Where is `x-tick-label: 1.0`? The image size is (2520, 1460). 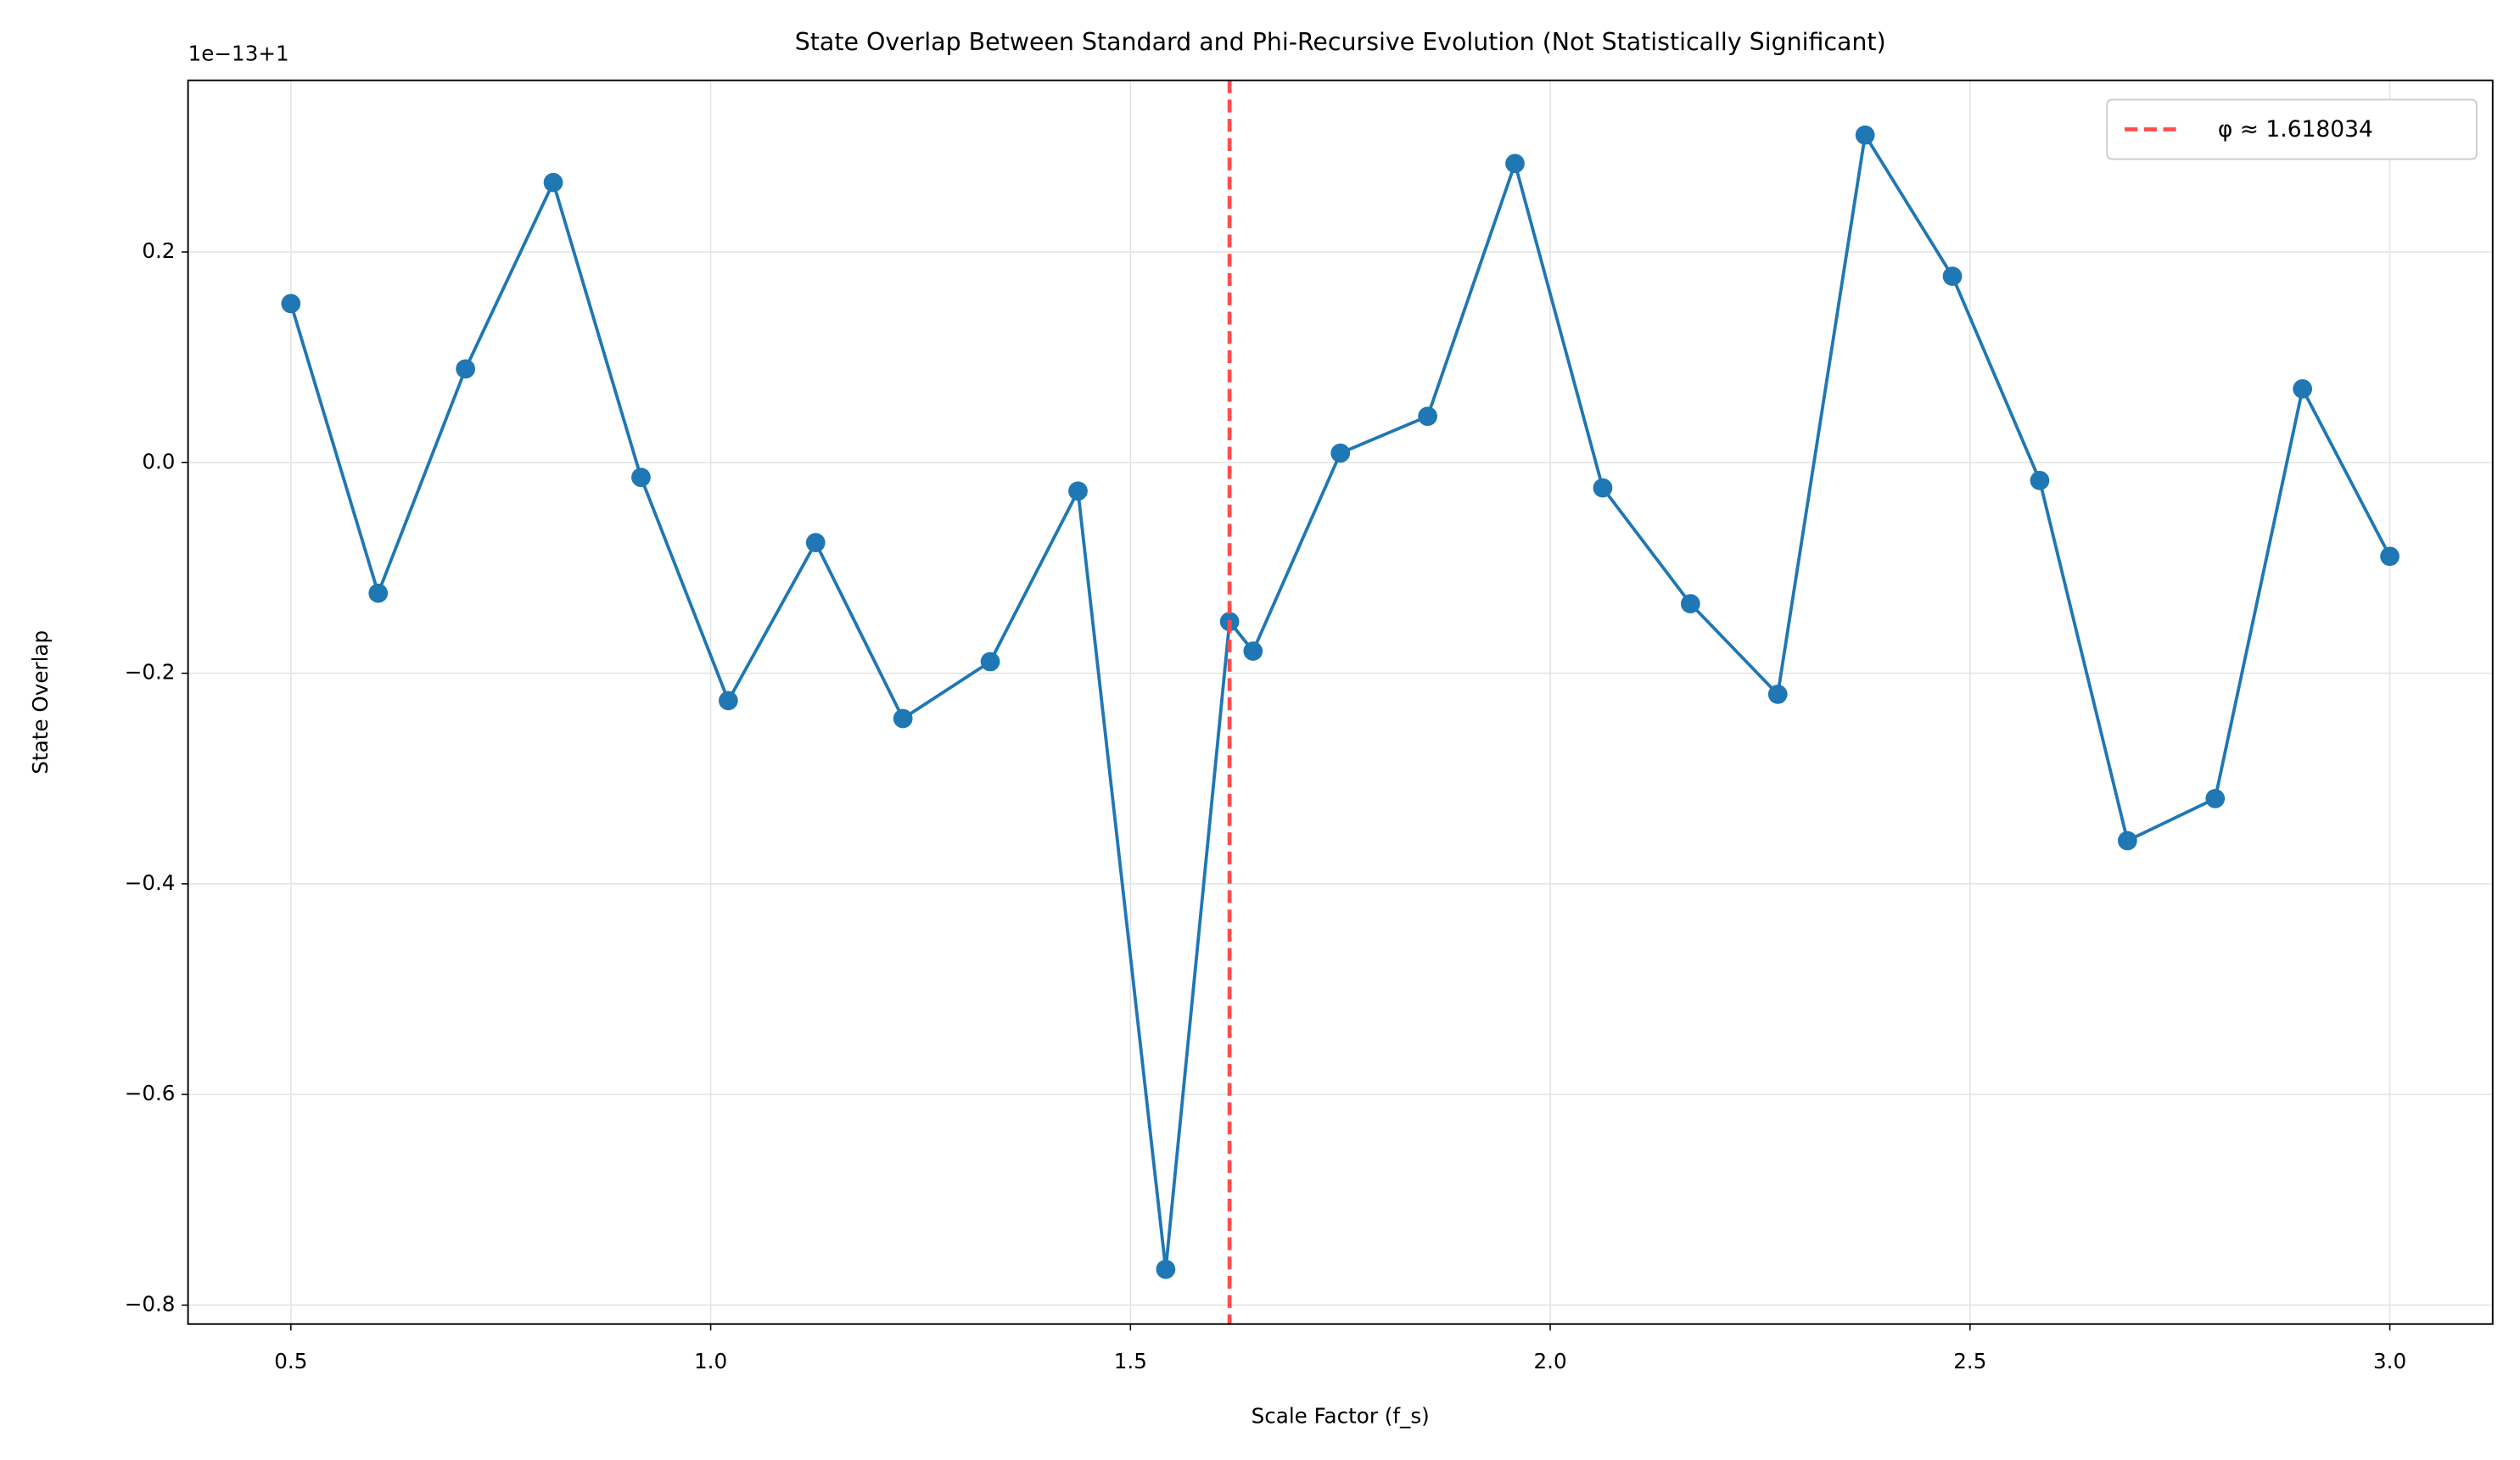 x-tick-label: 1.0 is located at coordinates (710, 1361).